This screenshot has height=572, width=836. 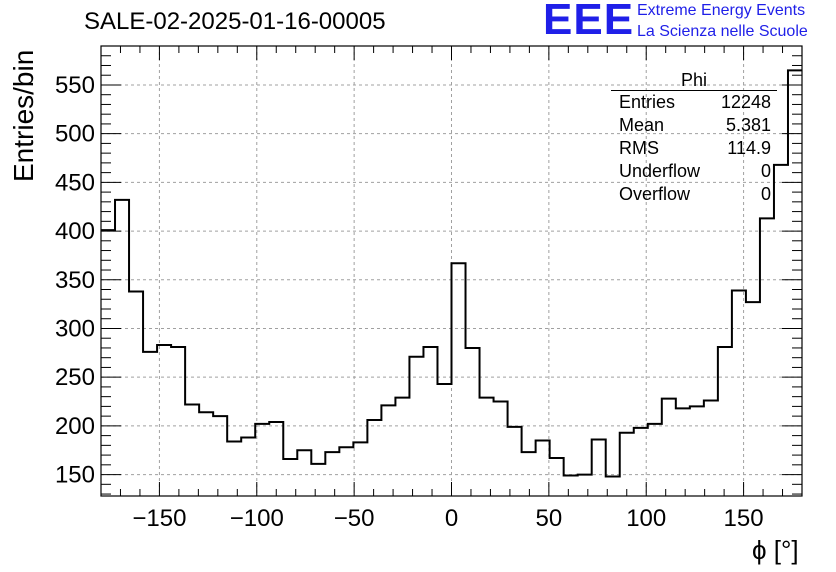 I want to click on stats-title: Phi, so click(x=694, y=80).